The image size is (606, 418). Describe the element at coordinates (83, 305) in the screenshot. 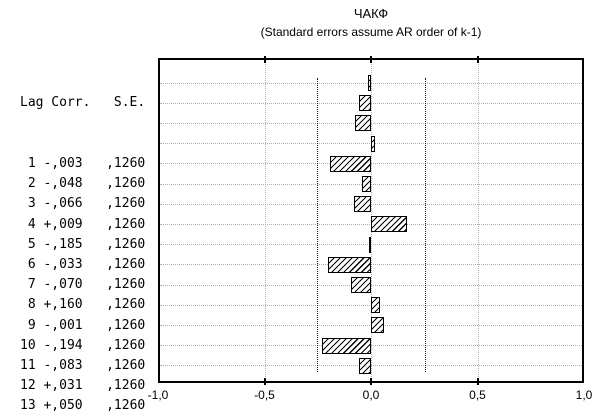

I see `table-row-lag-8: 8 +,160 ,1260` at that location.